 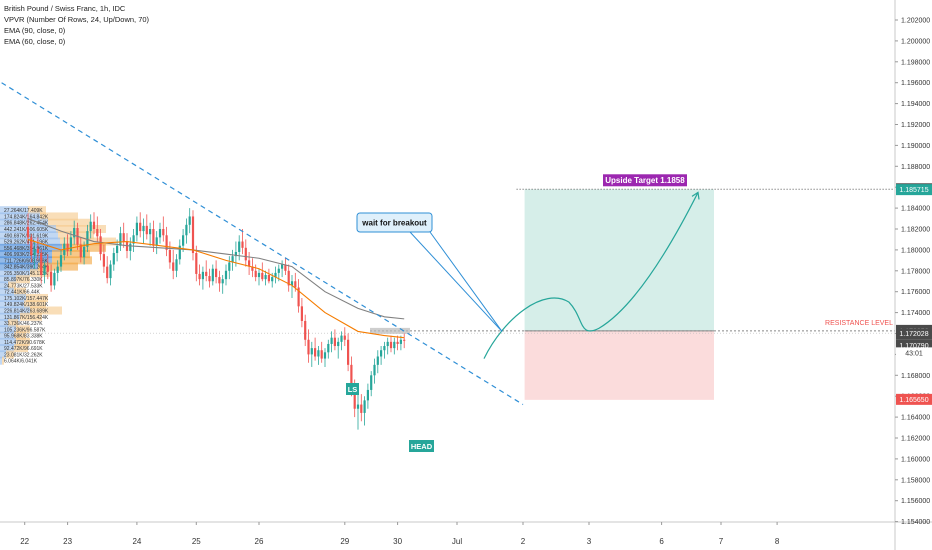 I want to click on projection-arrowhead, so click(x=695, y=195).